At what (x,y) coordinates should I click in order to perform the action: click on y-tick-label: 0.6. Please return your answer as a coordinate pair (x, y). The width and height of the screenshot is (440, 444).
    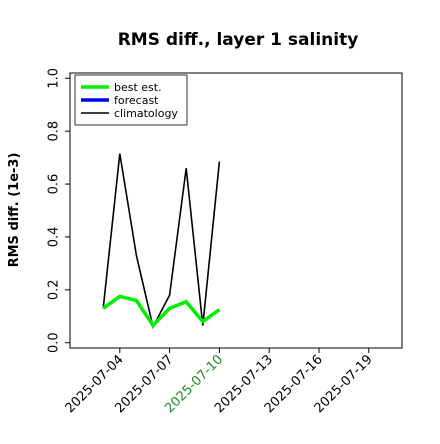
    Looking at the image, I should click on (54, 184).